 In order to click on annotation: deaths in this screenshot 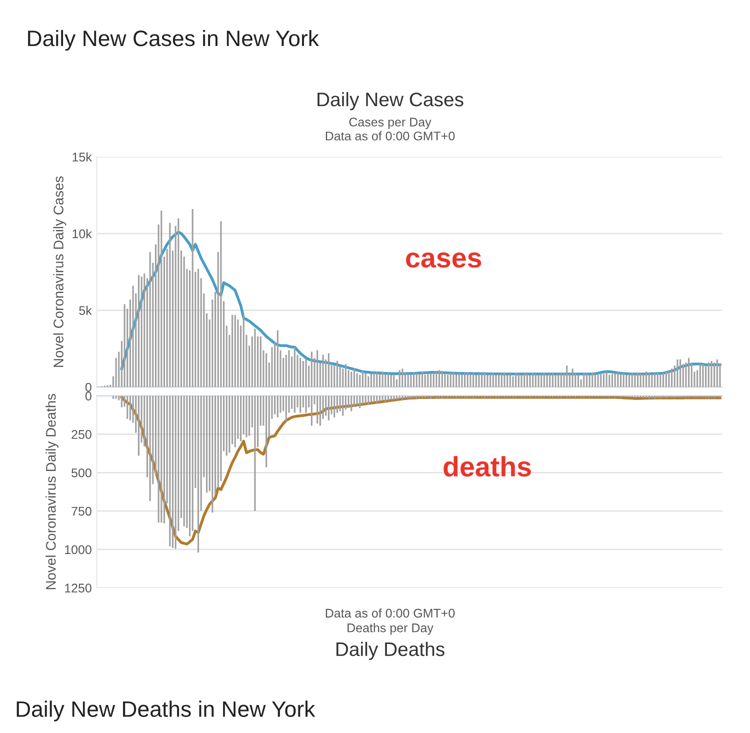, I will do `click(487, 466)`.